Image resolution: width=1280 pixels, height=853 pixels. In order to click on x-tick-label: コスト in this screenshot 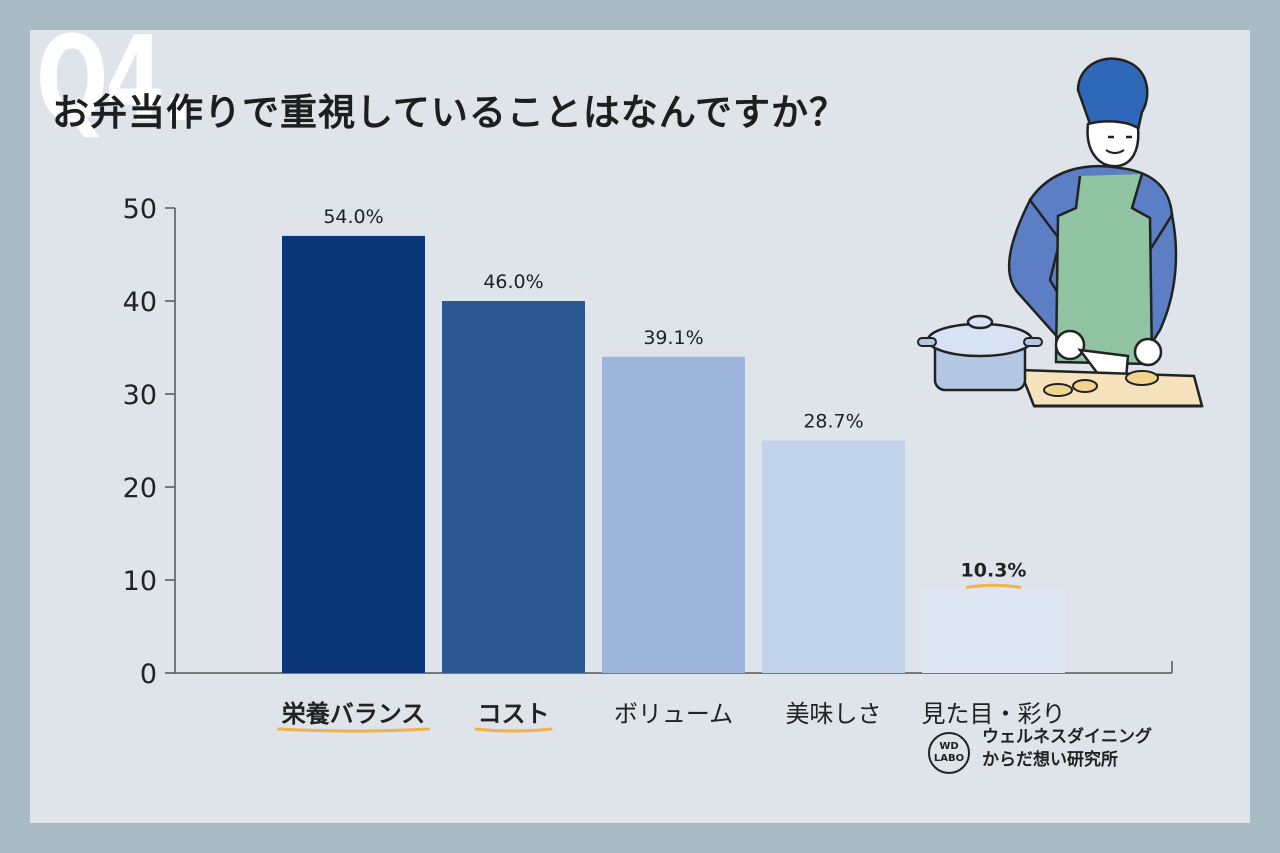, I will do `click(514, 714)`.